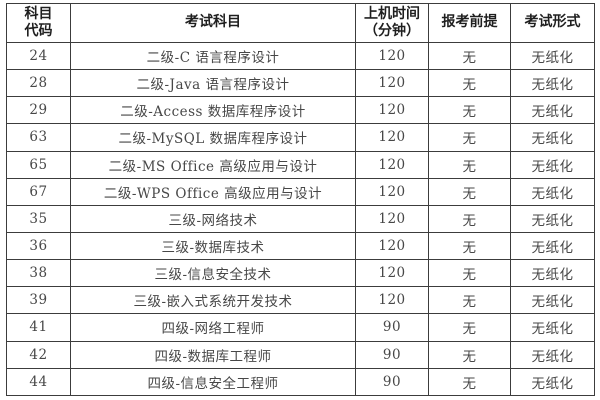  What do you see at coordinates (469, 23) in the screenshot?
I see `col-header-prerequisite: 报考前提` at bounding box center [469, 23].